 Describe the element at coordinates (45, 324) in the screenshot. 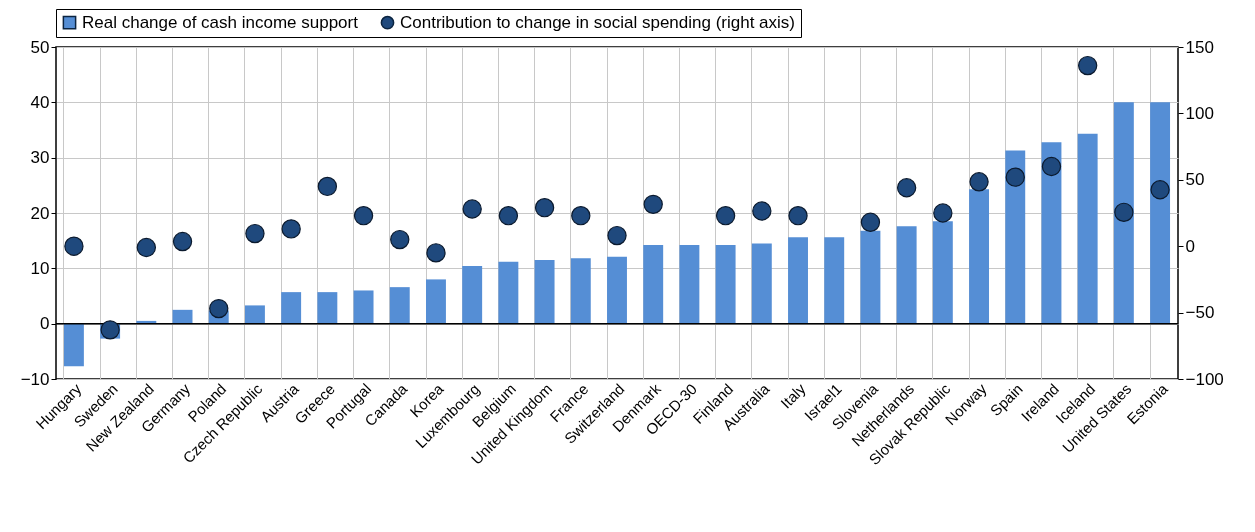

I see `y-tick-label: 0` at that location.